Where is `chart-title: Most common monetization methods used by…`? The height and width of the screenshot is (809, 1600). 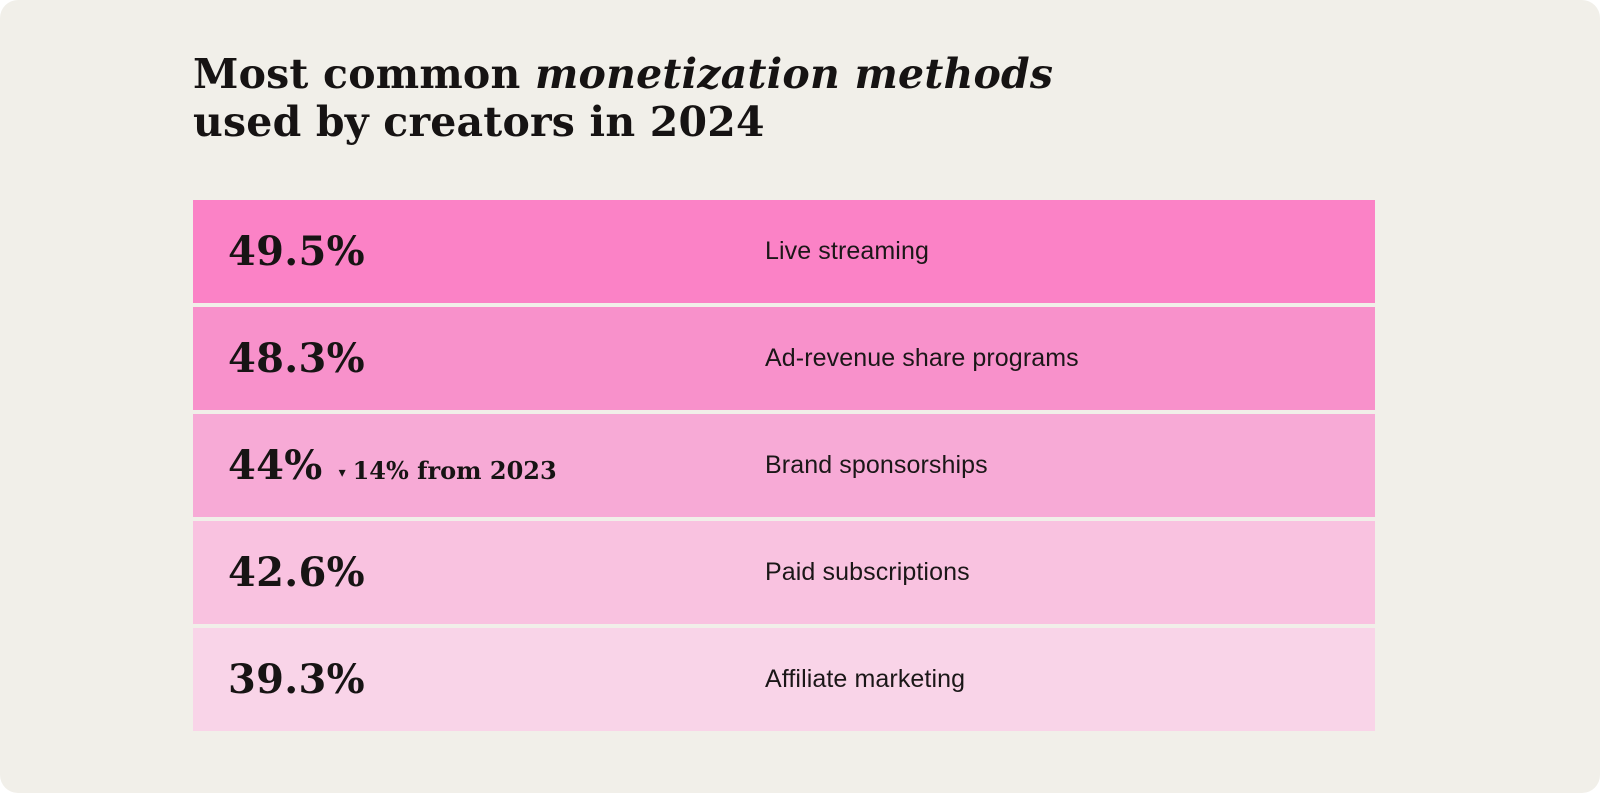
chart-title: Most common monetization methods used by… is located at coordinates (623, 98).